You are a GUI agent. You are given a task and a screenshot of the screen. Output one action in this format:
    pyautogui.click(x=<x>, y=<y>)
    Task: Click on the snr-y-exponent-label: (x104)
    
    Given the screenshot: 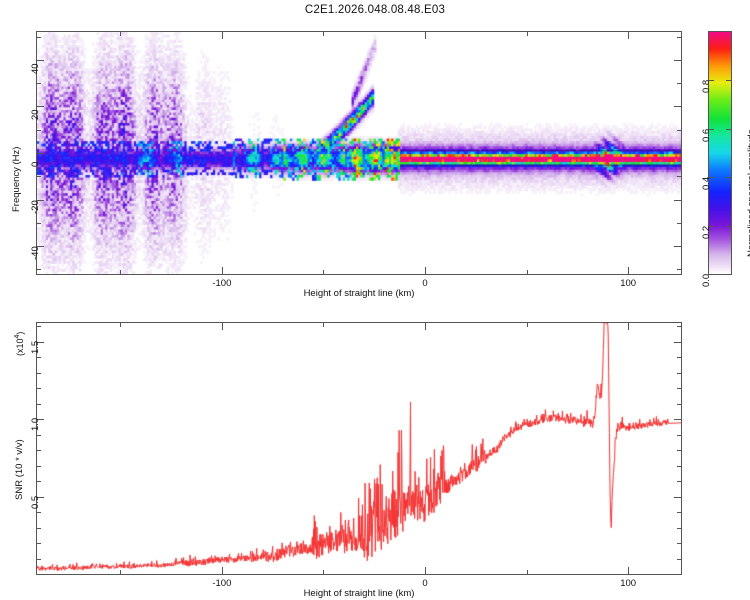 What is the action you would take?
    pyautogui.click(x=19, y=343)
    